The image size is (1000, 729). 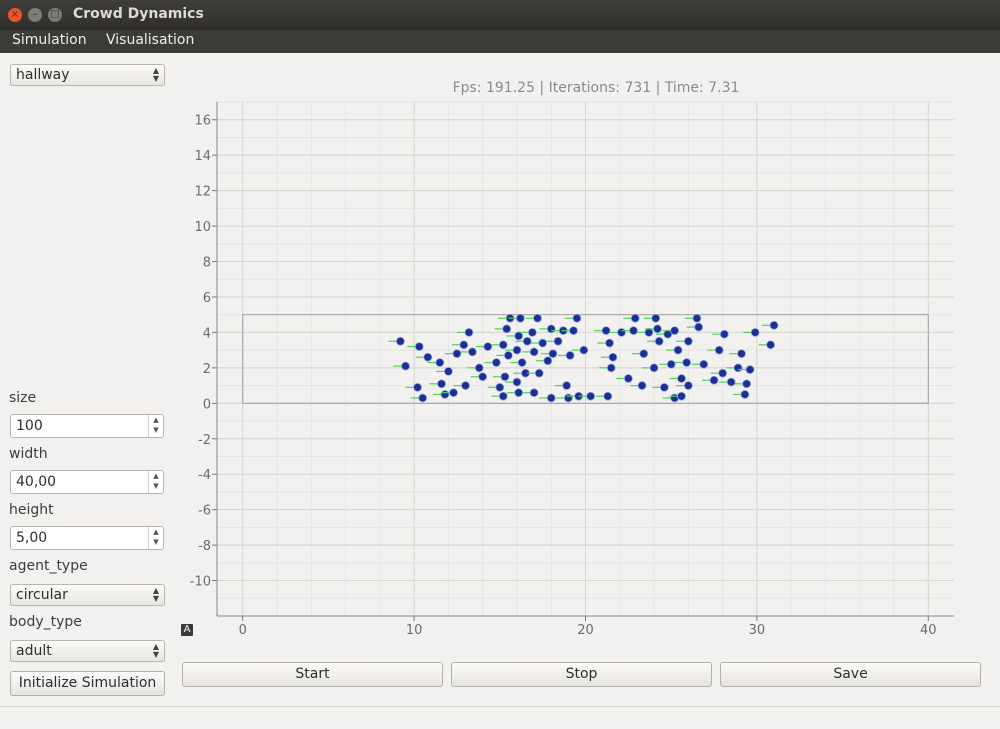 I want to click on initialize-simulation-button: Initialize Simulation, so click(x=87, y=683).